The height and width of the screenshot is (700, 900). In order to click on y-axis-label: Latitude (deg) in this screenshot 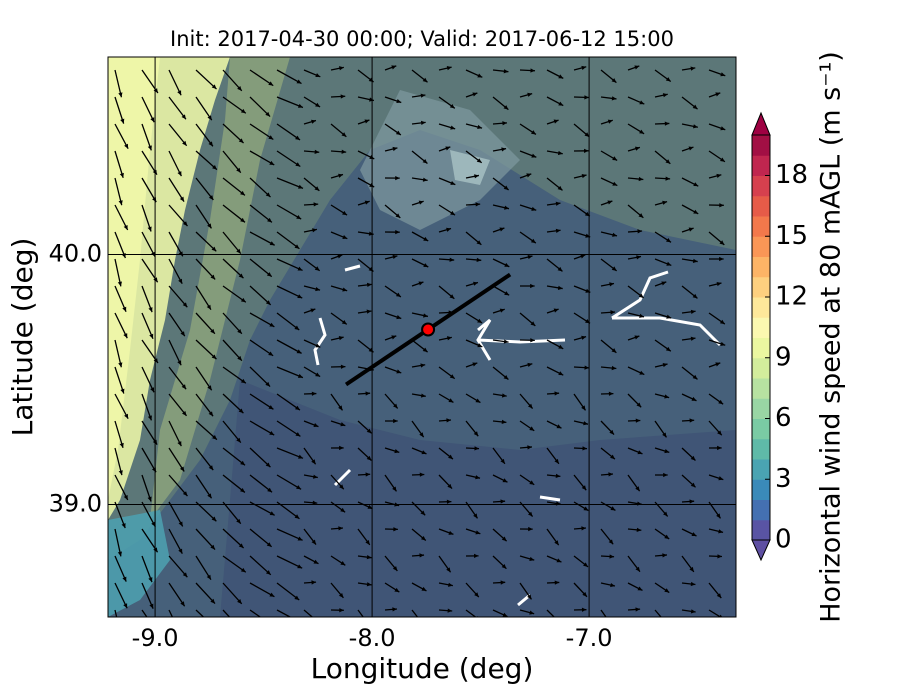, I will do `click(22, 337)`.